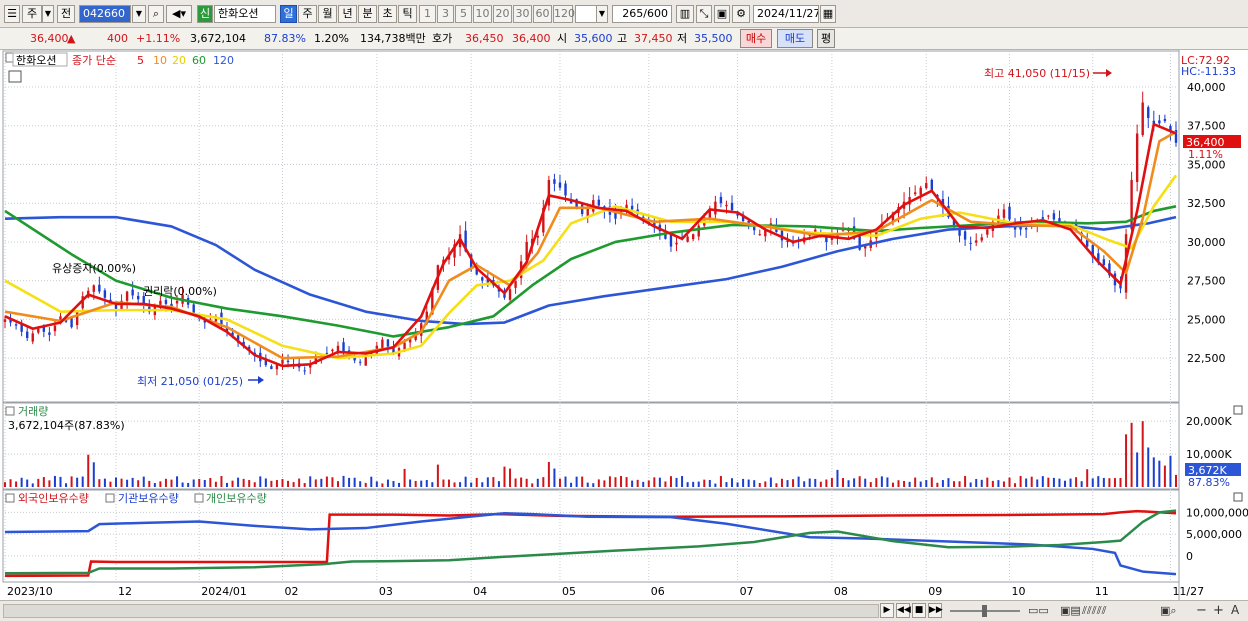 The width and height of the screenshot is (1248, 621). Describe the element at coordinates (741, 14) in the screenshot. I see `gear-icon: ⚙` at that location.